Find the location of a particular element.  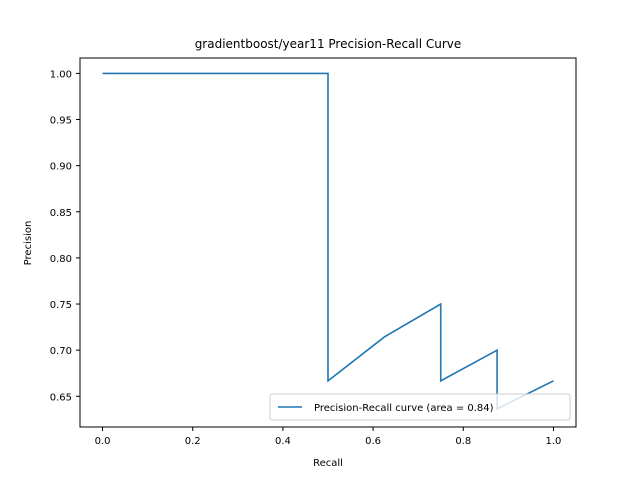

x-tick-label: 0.8 is located at coordinates (463, 441).